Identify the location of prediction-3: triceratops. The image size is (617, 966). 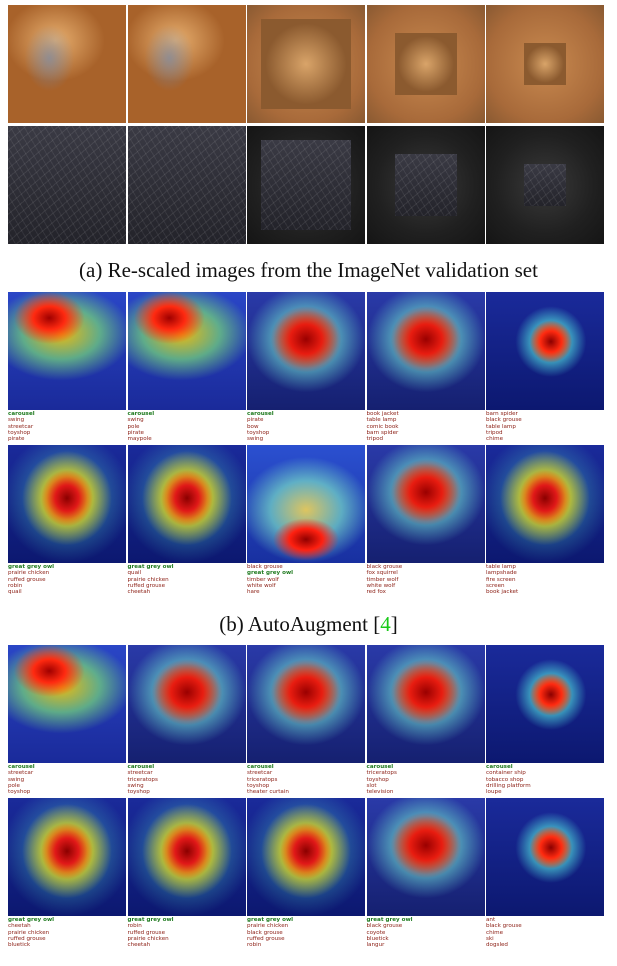
(262, 779).